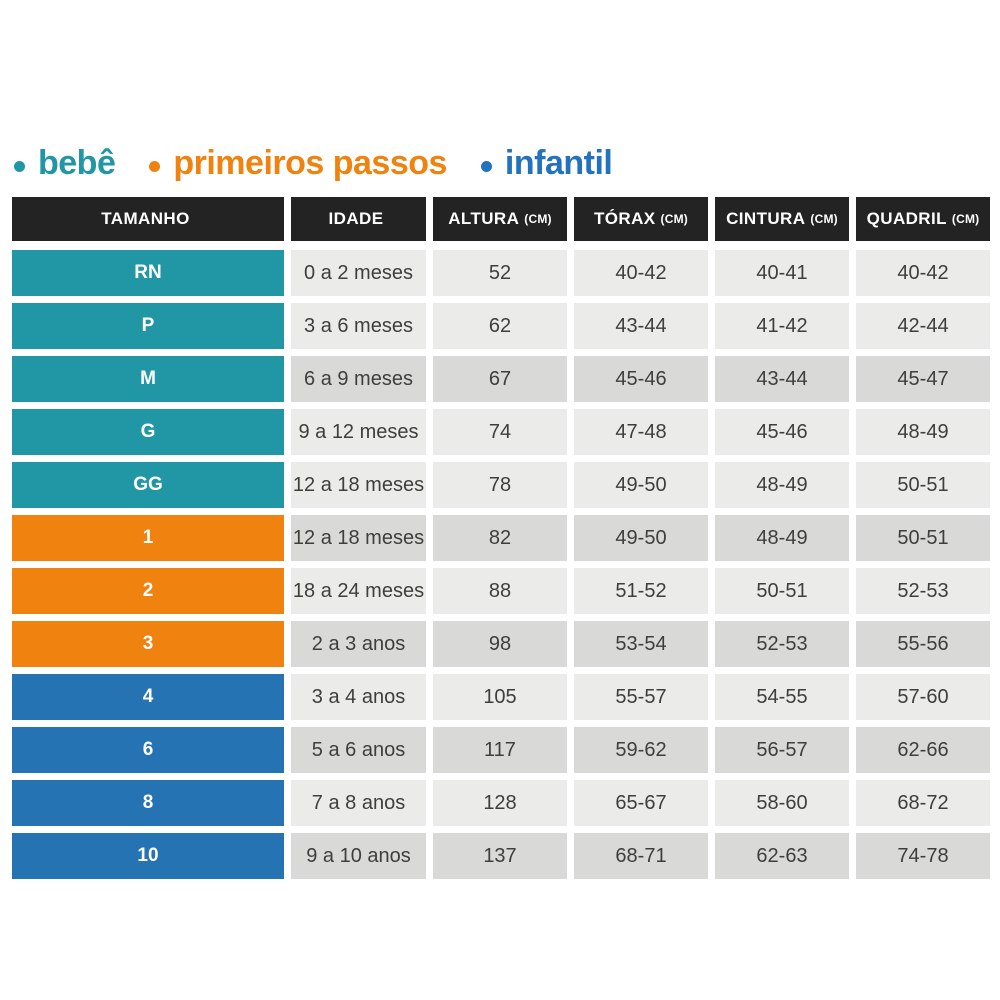 The width and height of the screenshot is (1000, 1000). I want to click on altura-cell: 52, so click(500, 273).